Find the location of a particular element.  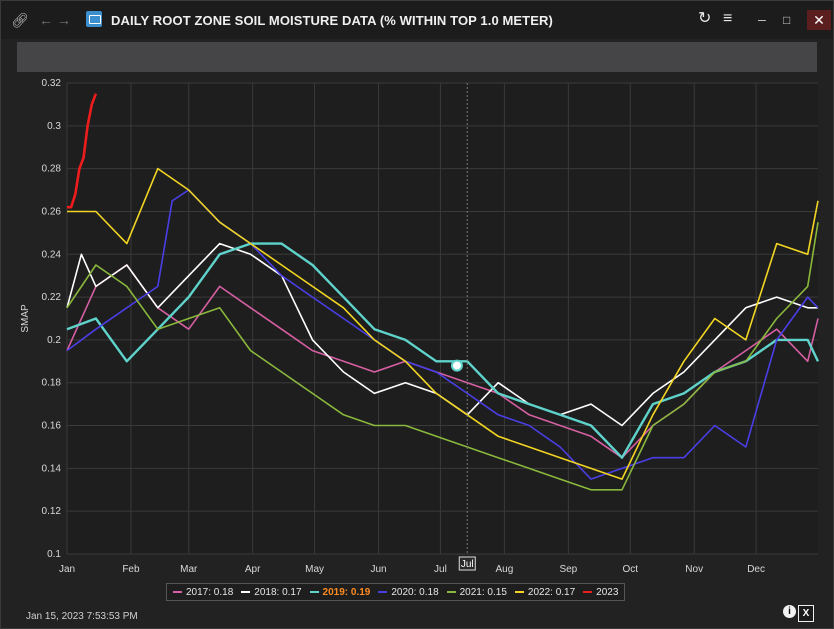

legend-label: 2018: 0.17 is located at coordinates (278, 592).